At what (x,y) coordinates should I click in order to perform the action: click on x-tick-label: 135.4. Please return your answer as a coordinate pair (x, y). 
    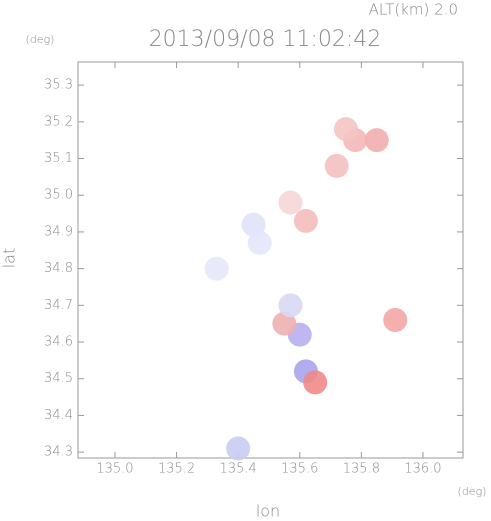
    Looking at the image, I should click on (238, 469).